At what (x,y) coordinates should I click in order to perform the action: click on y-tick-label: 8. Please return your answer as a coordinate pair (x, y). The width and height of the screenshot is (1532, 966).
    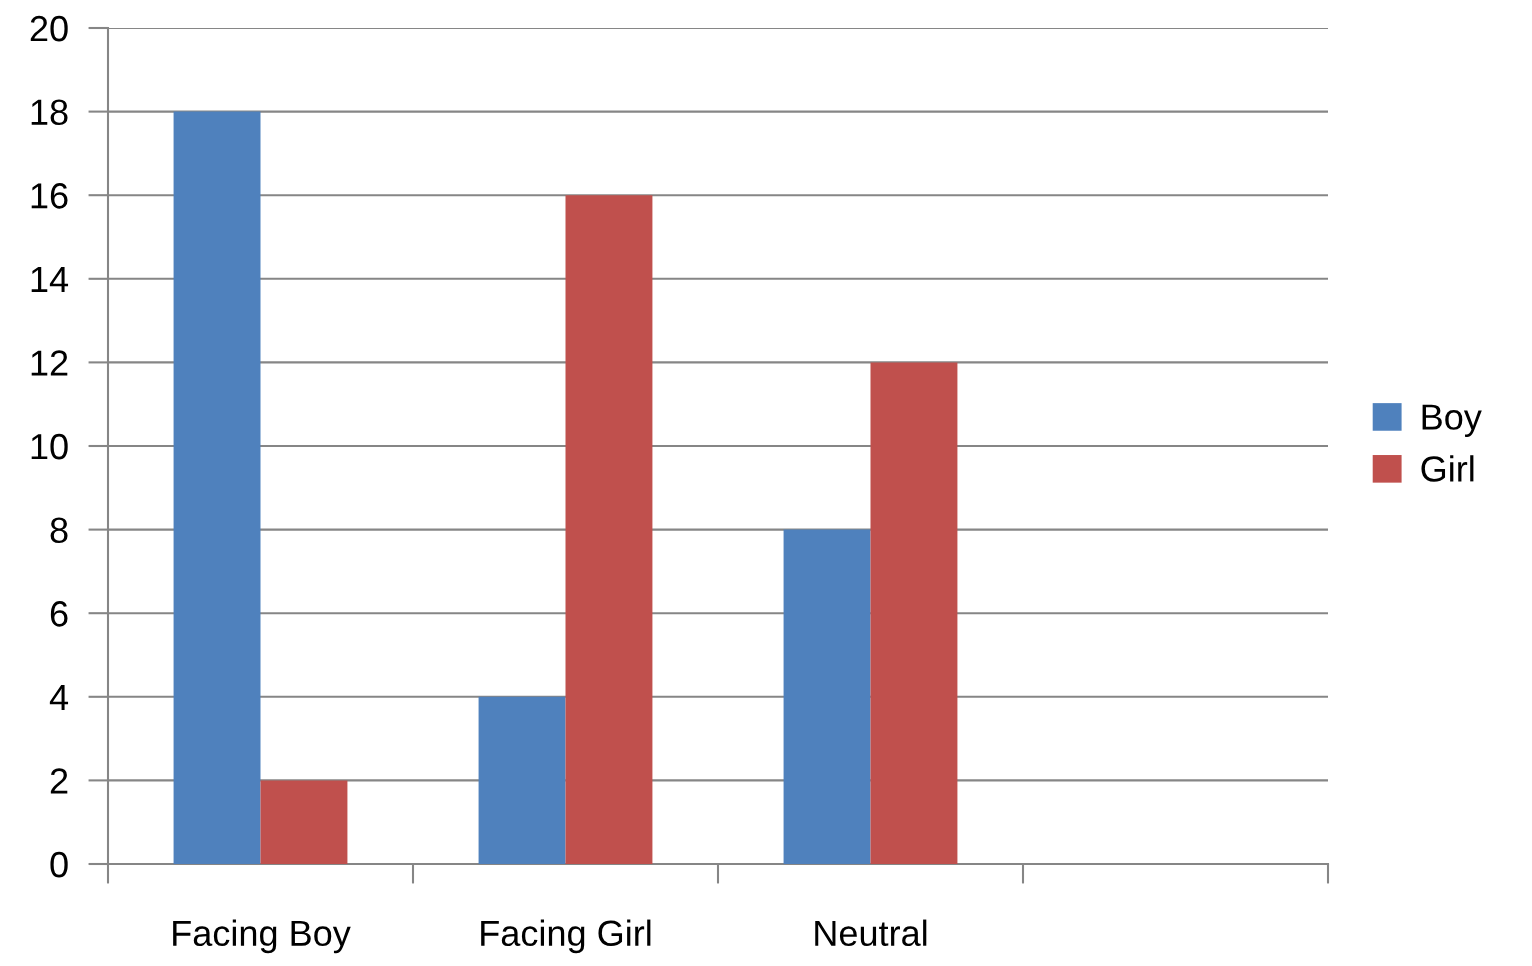
    Looking at the image, I should click on (59, 530).